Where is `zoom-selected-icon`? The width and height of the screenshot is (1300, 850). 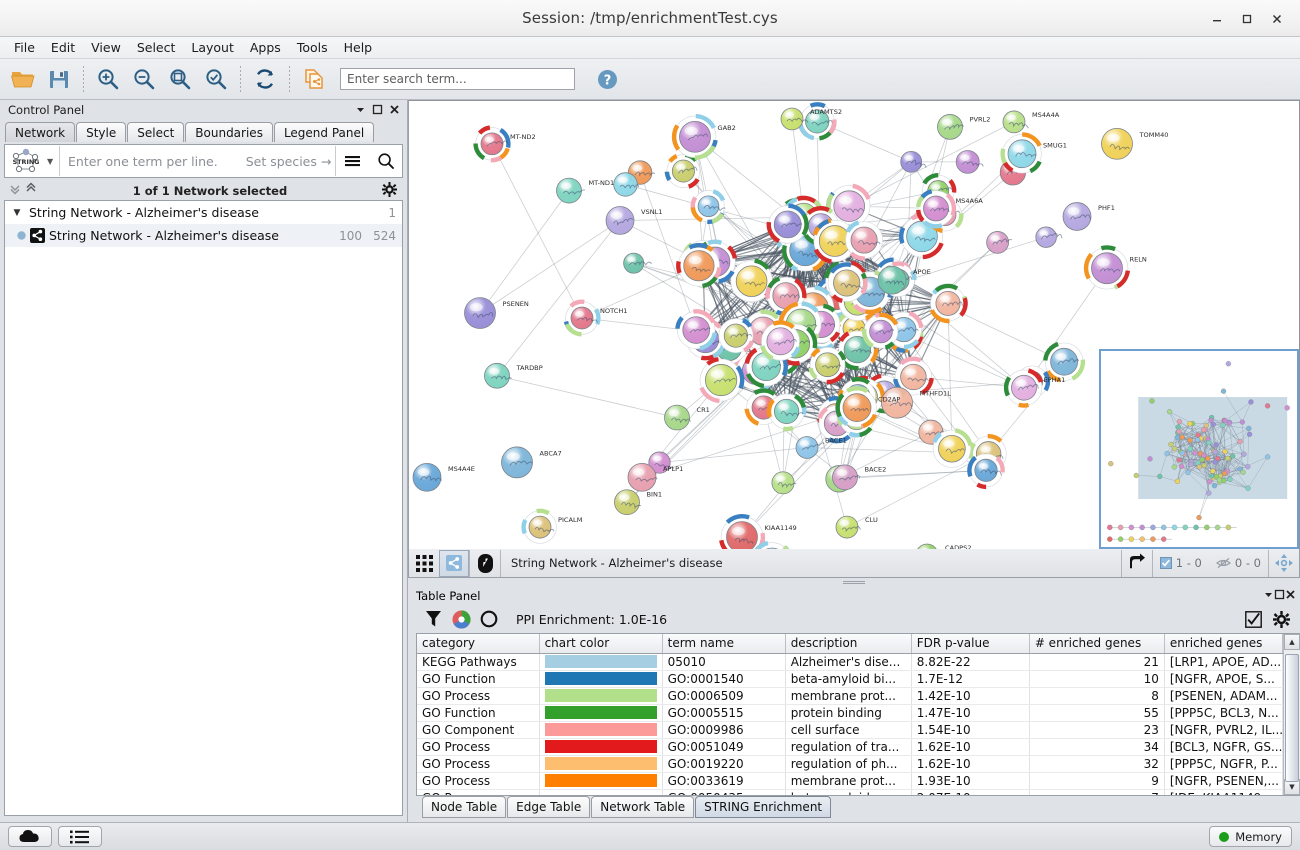 zoom-selected-icon is located at coordinates (216, 79).